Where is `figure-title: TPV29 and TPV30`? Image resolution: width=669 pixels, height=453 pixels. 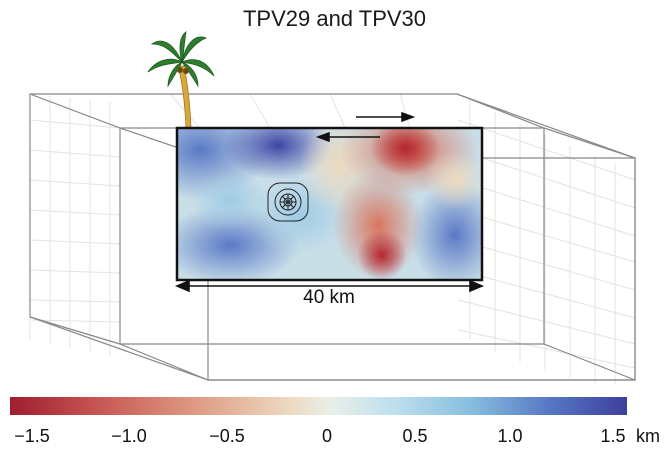 figure-title: TPV29 and TPV30 is located at coordinates (334, 18).